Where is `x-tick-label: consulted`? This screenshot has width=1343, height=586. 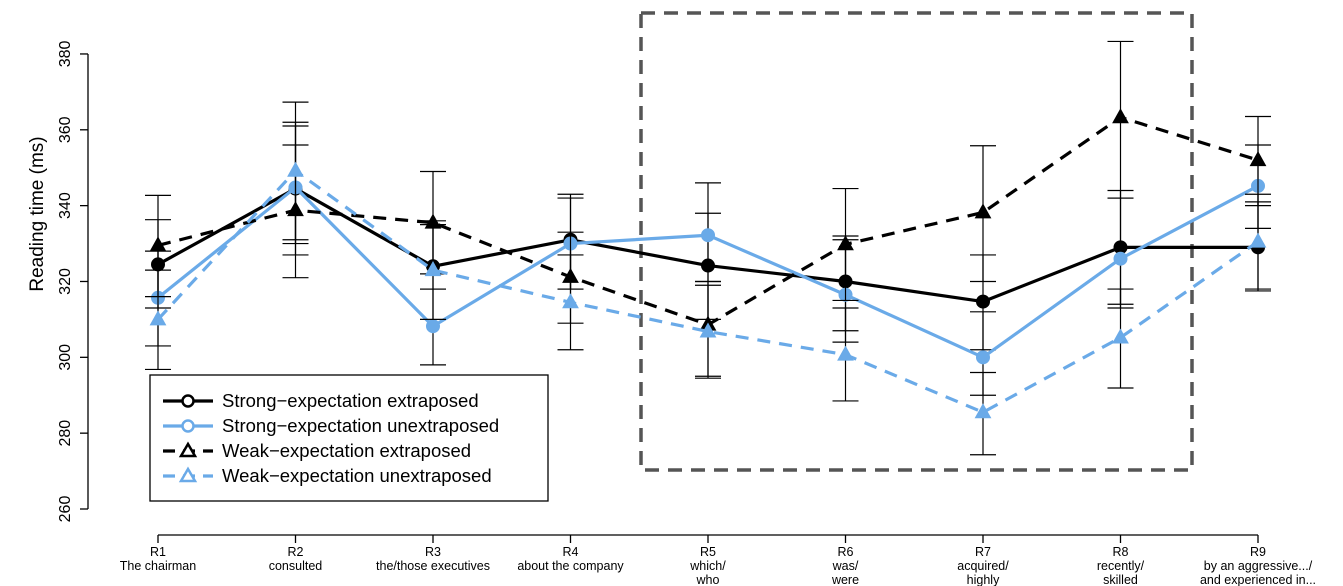
x-tick-label: consulted is located at coordinates (296, 566).